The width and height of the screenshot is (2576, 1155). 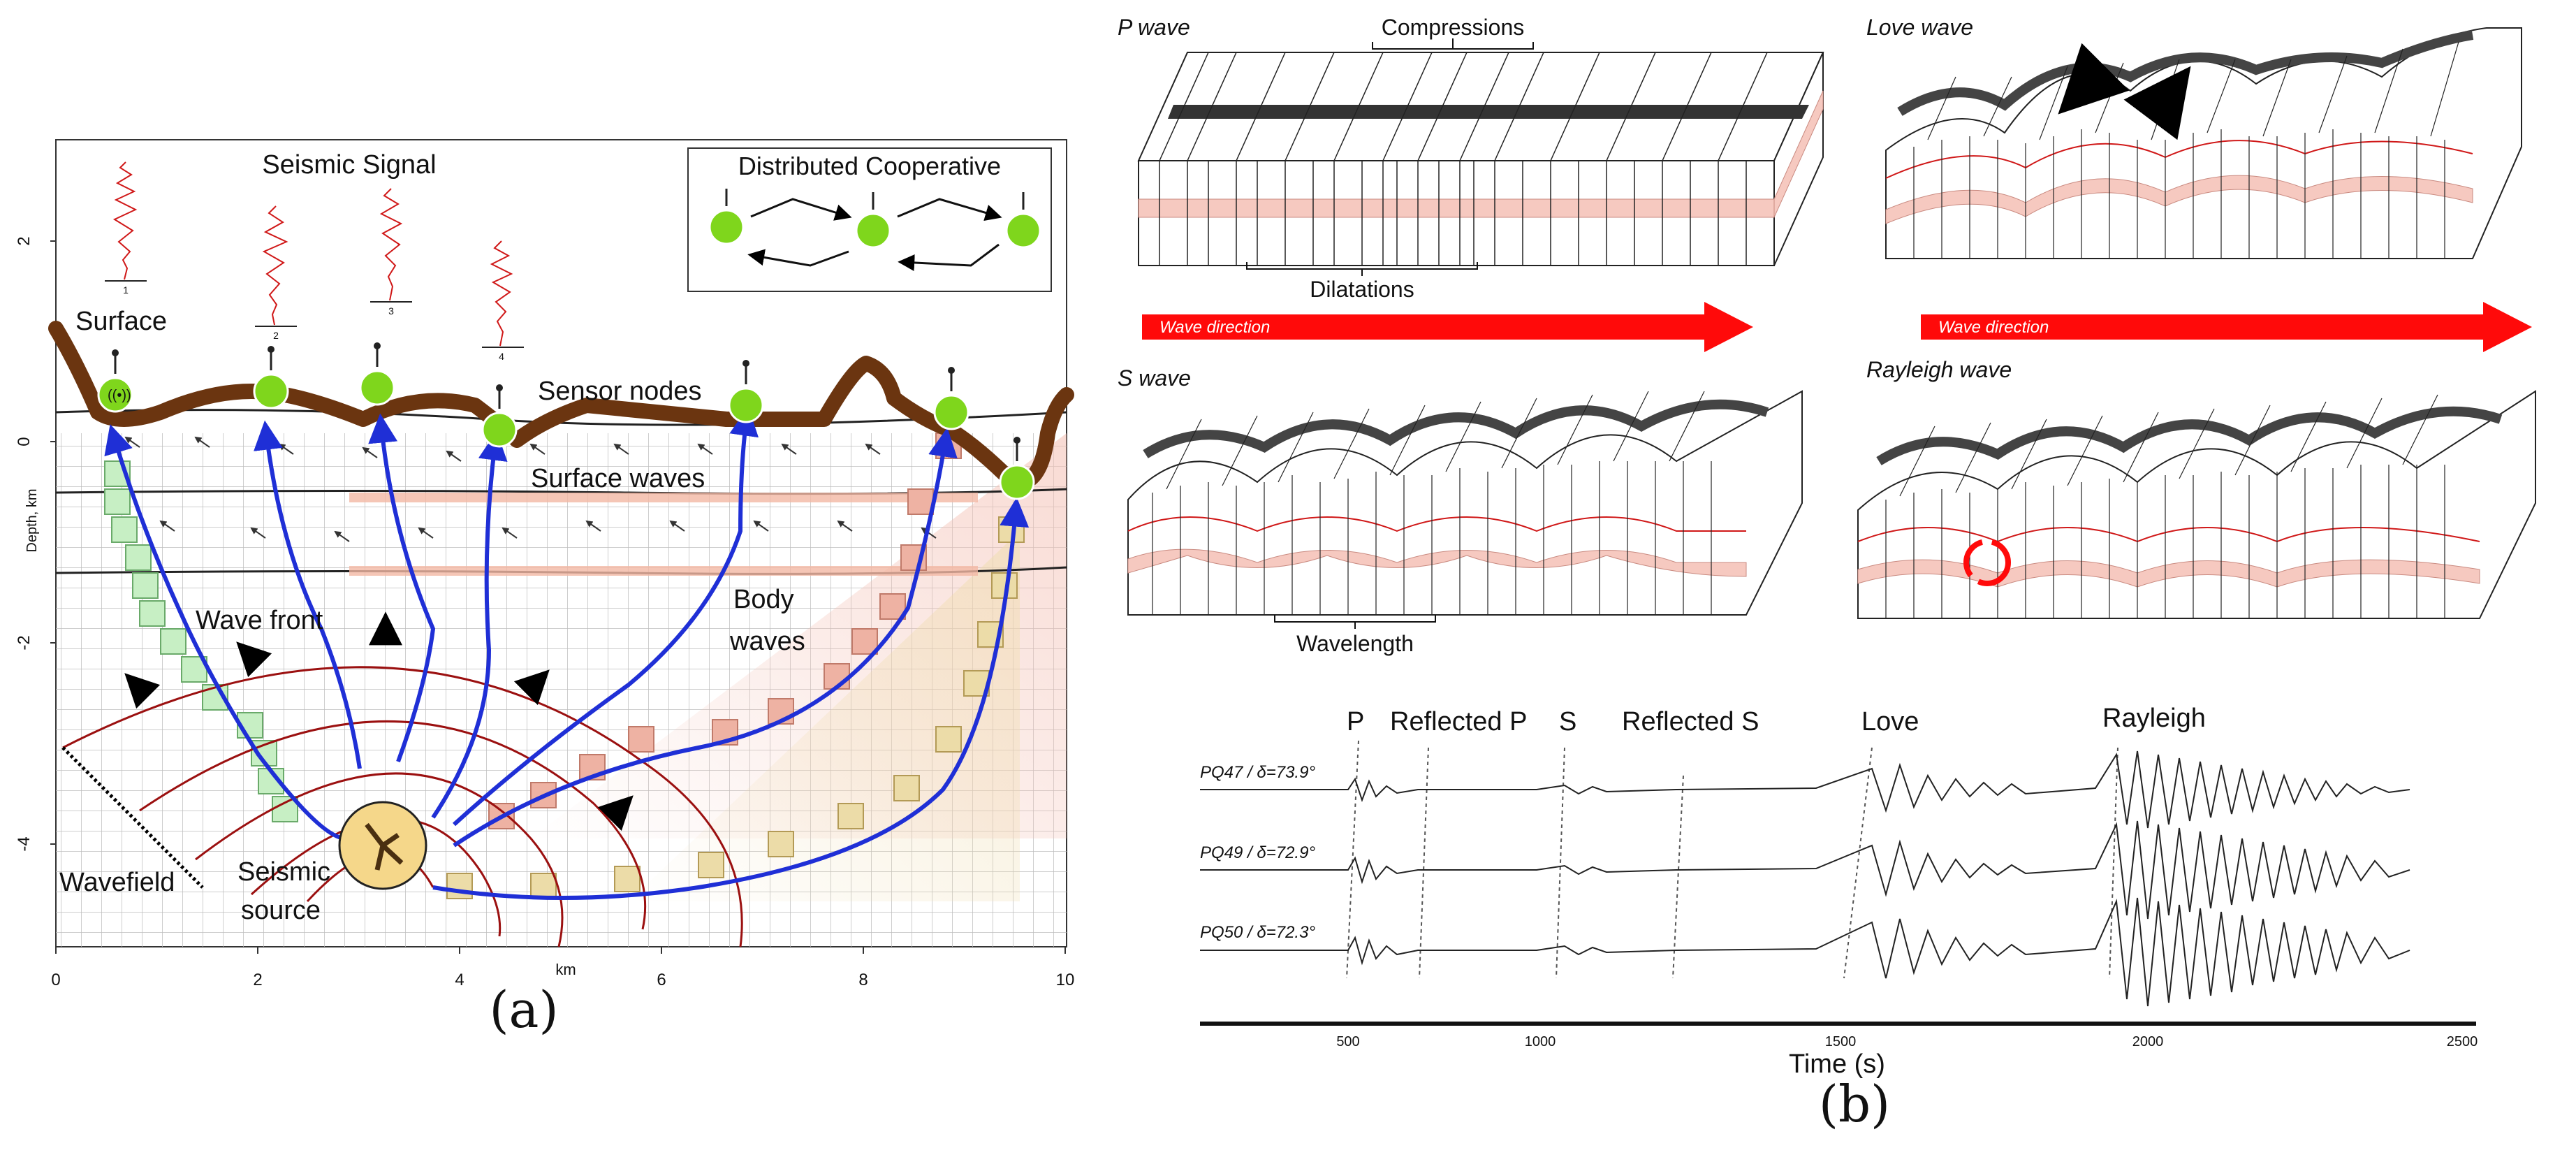 I want to click on y-axis-ticks: 2 0 -2 -4, so click(x=25, y=543).